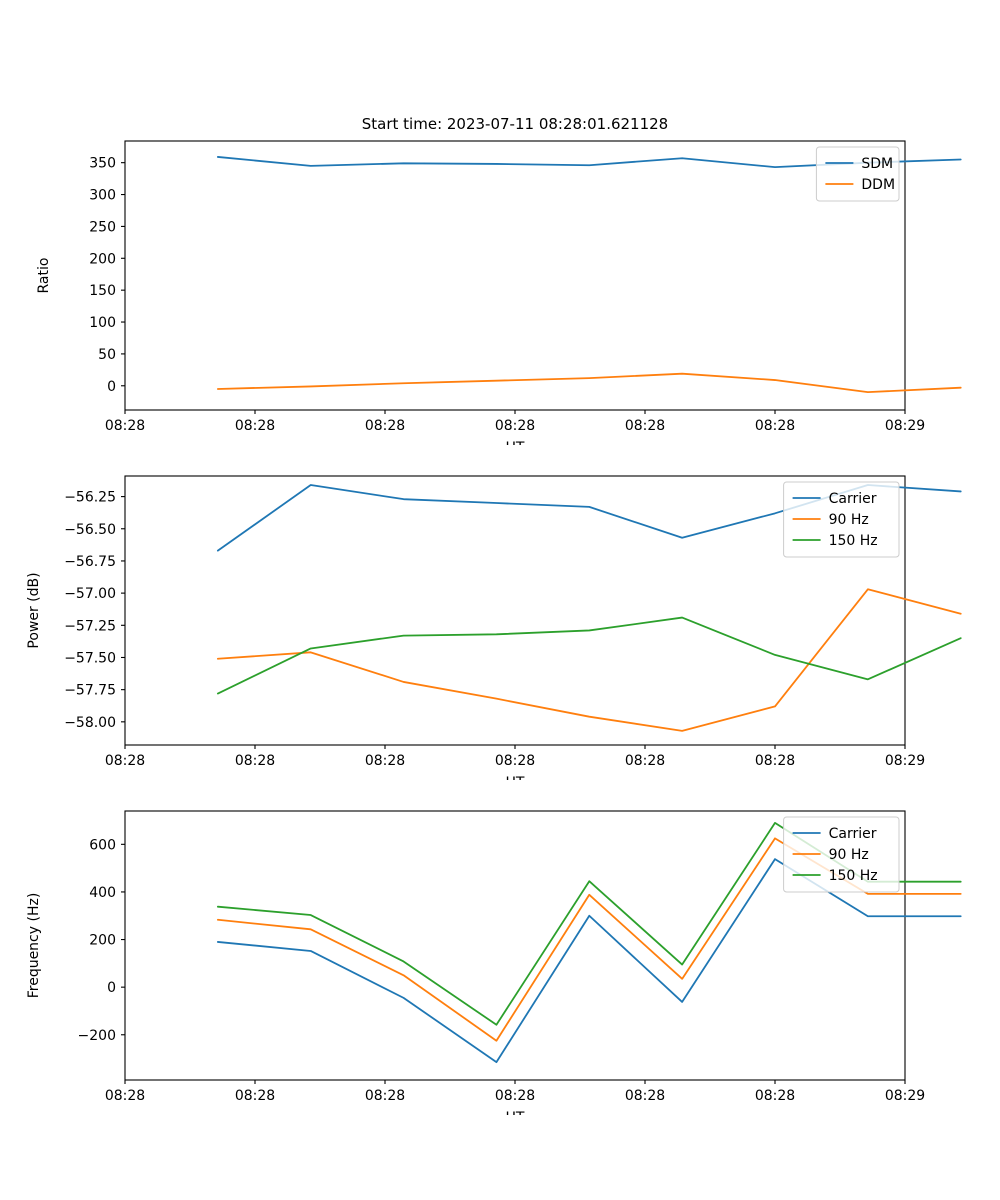  What do you see at coordinates (589, 383) in the screenshot?
I see `series-line-ddm` at bounding box center [589, 383].